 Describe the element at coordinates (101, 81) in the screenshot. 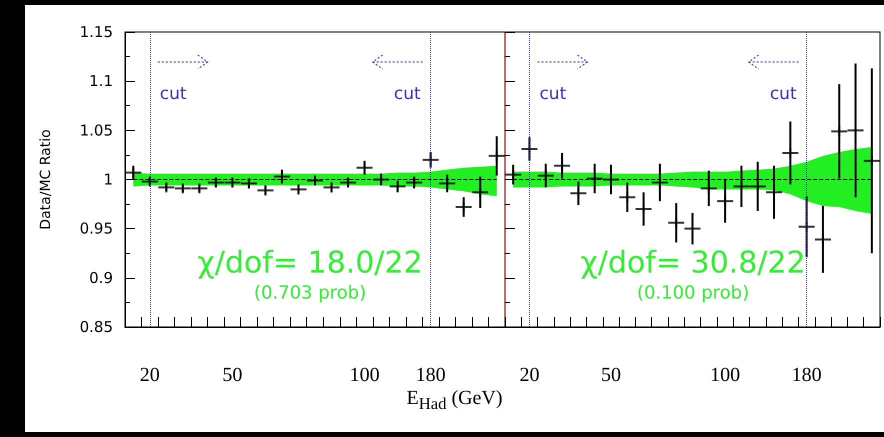

I see `y-tick-label: 1.1` at that location.